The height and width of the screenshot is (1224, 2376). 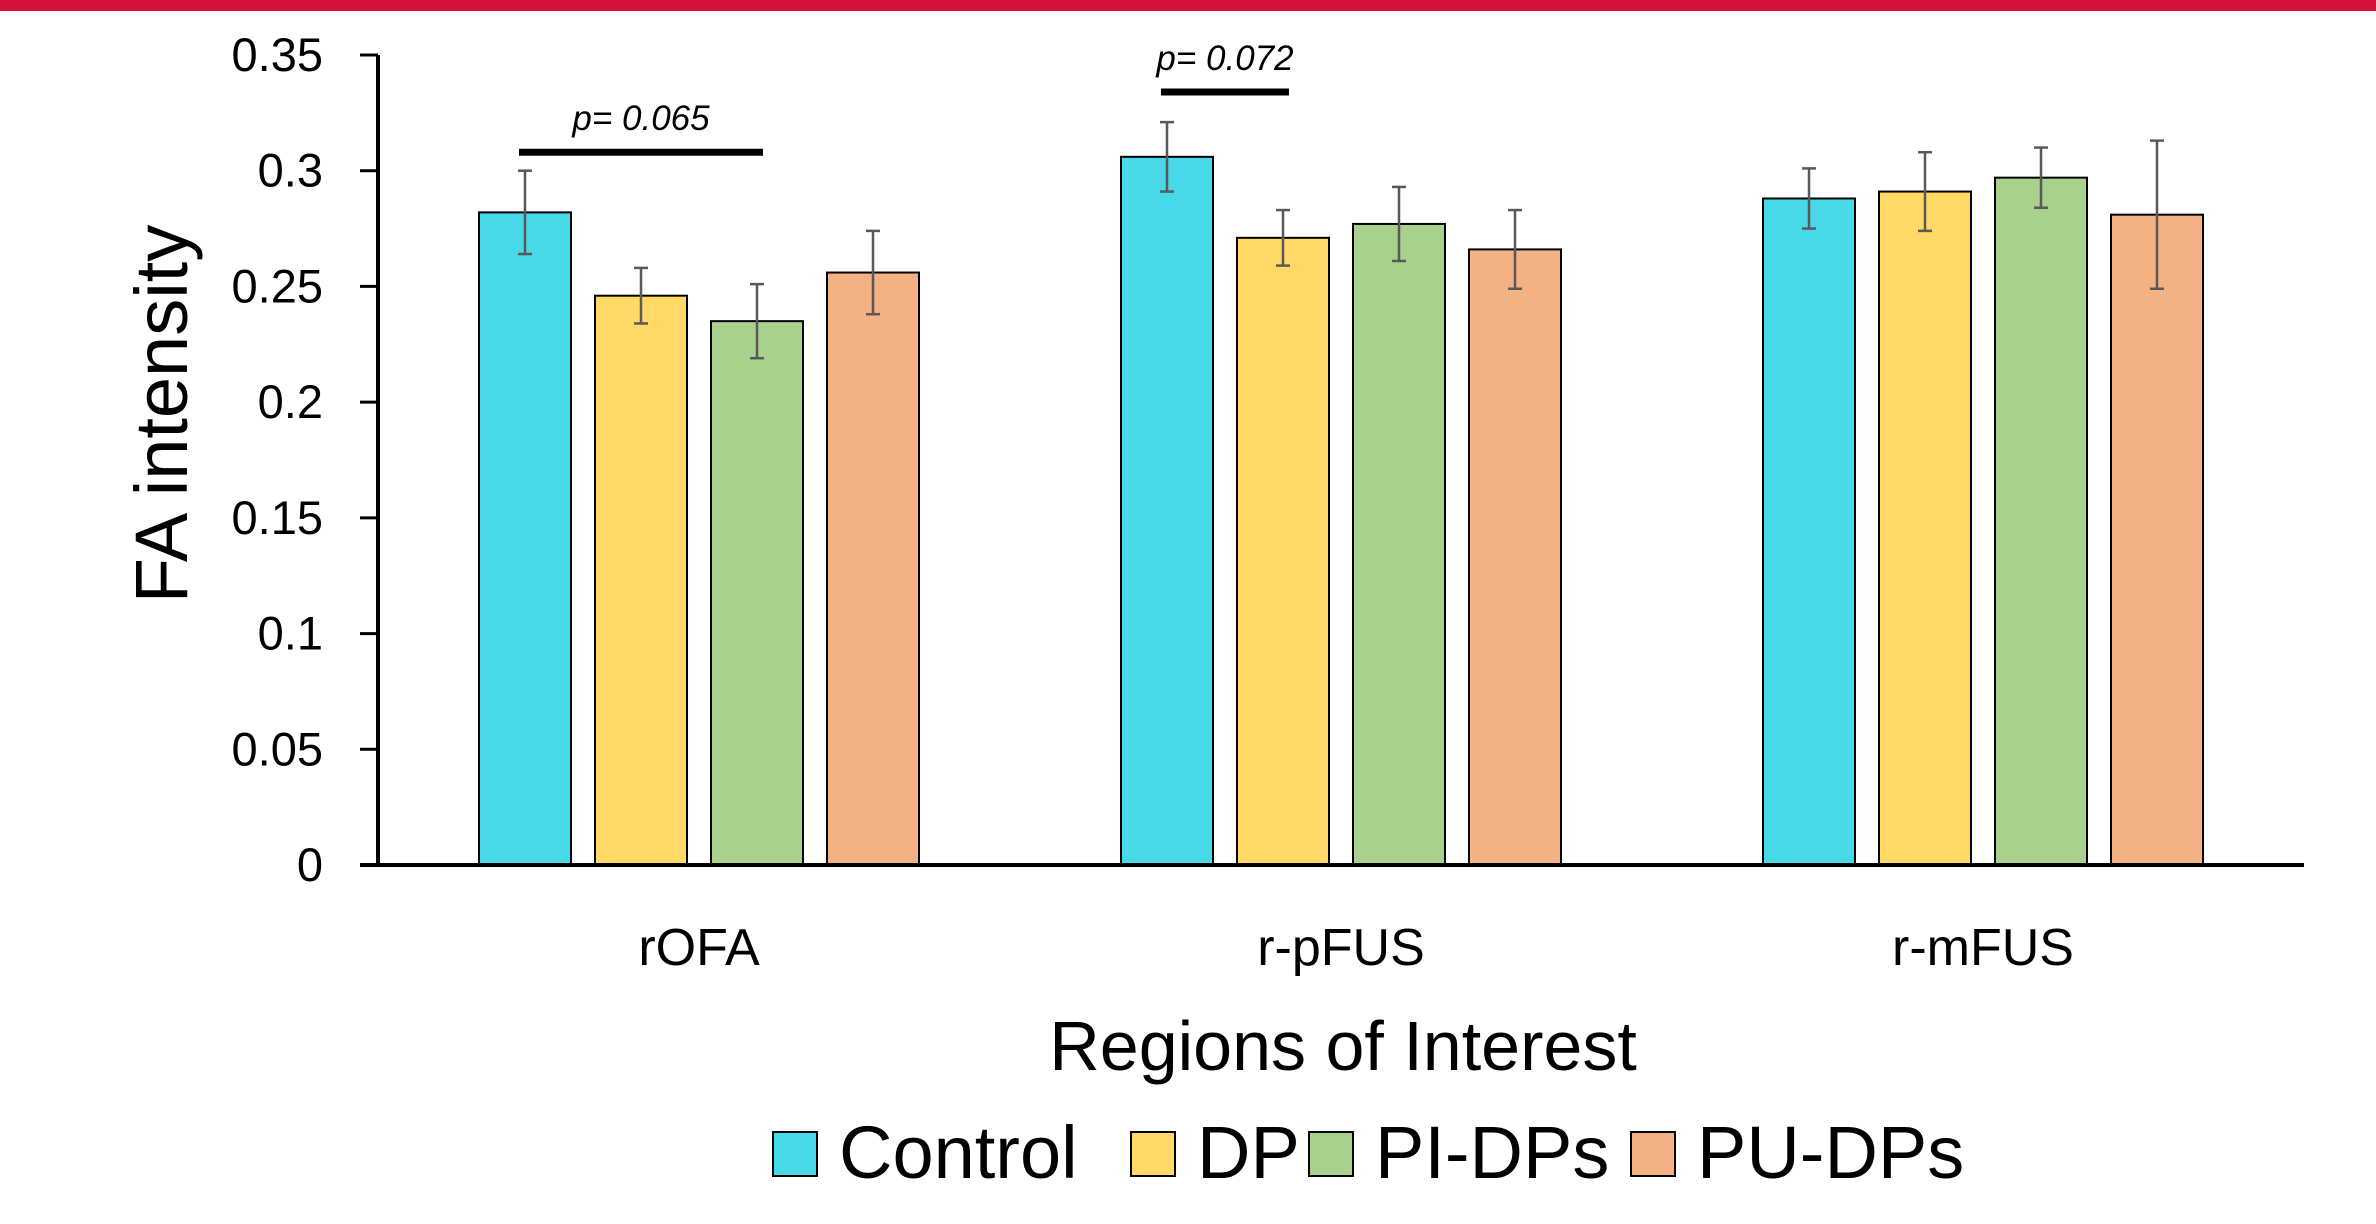 I want to click on y-tick-label: 0.1, so click(x=290, y=633).